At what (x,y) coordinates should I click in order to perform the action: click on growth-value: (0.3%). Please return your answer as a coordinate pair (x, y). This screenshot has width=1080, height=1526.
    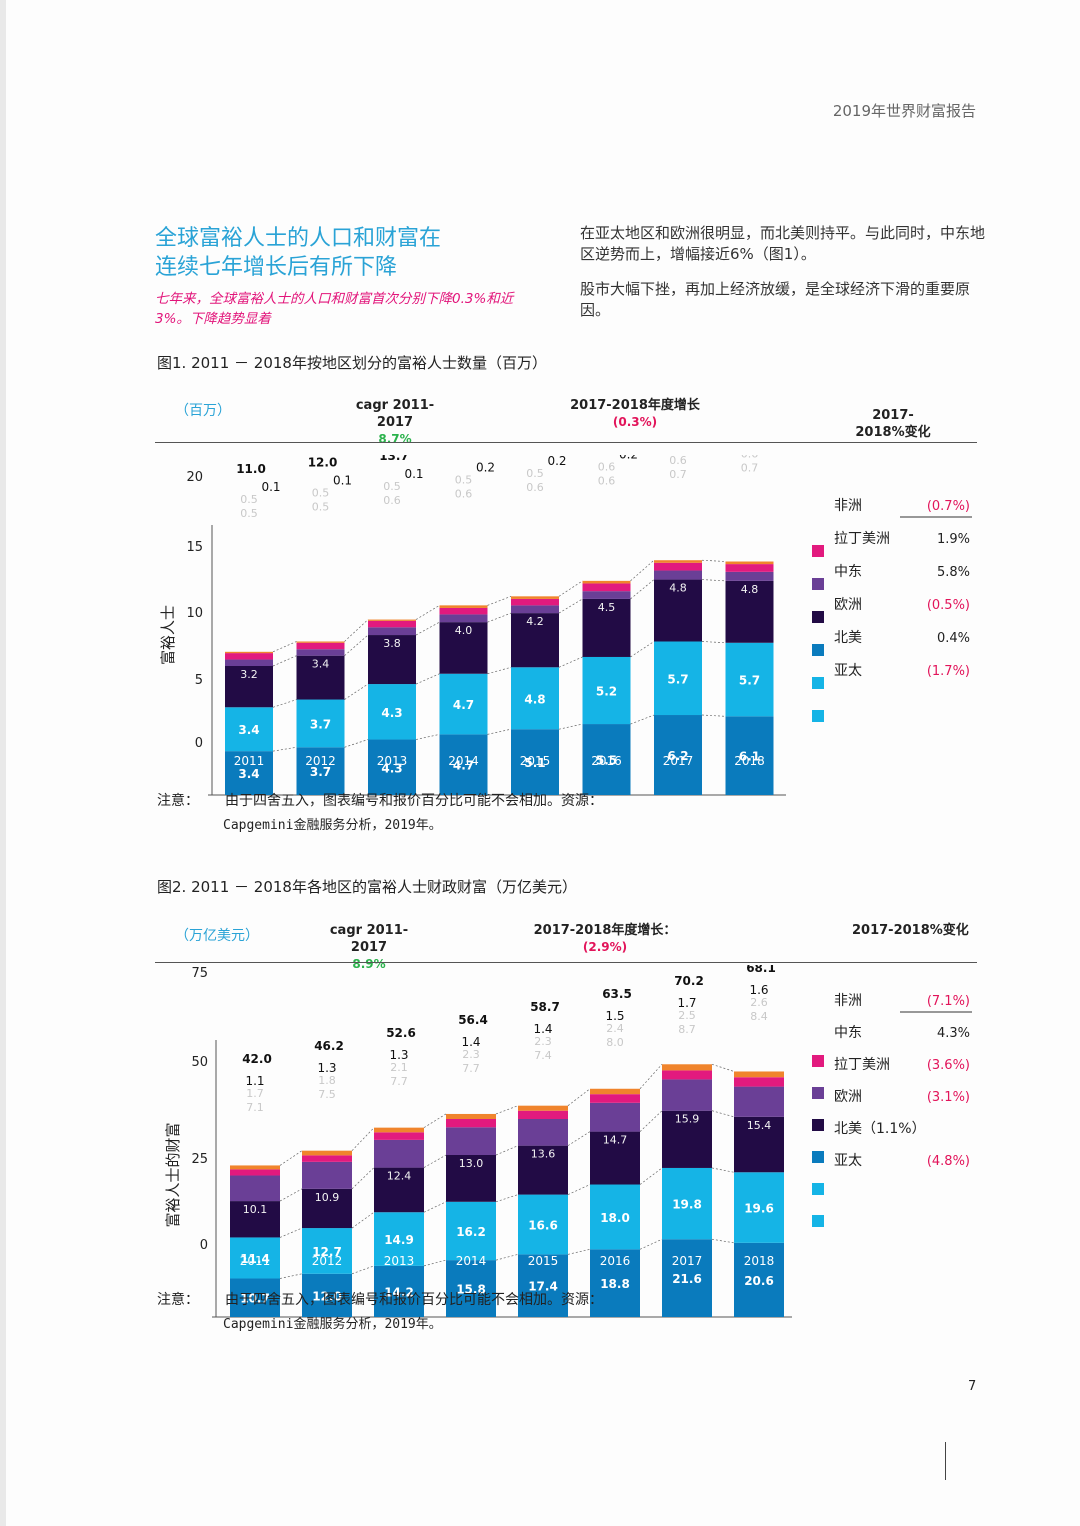
    Looking at the image, I should click on (635, 422).